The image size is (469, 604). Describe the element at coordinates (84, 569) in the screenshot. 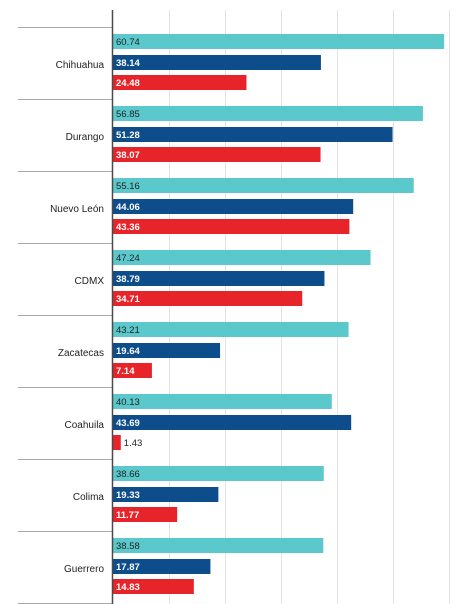

I see `category-label: Guerrero` at that location.